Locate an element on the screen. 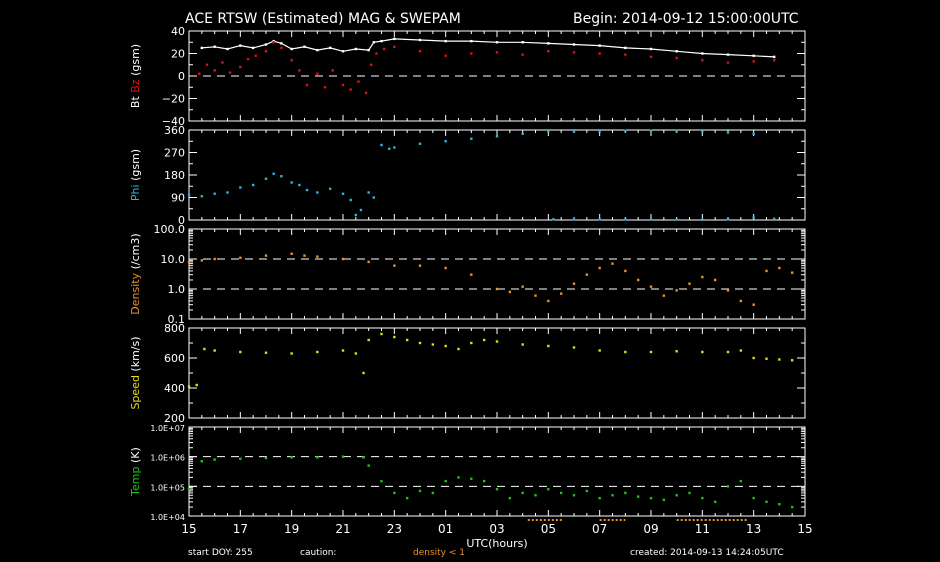  chart-title: ACE RTSW (Estimated) MAG & SWEPAM is located at coordinates (323, 19).